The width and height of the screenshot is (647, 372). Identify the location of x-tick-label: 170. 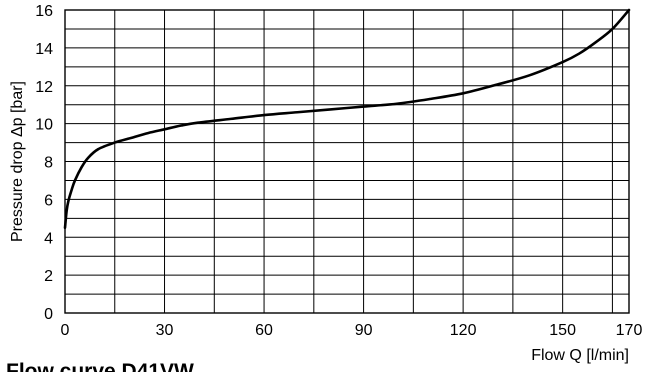
(629, 330).